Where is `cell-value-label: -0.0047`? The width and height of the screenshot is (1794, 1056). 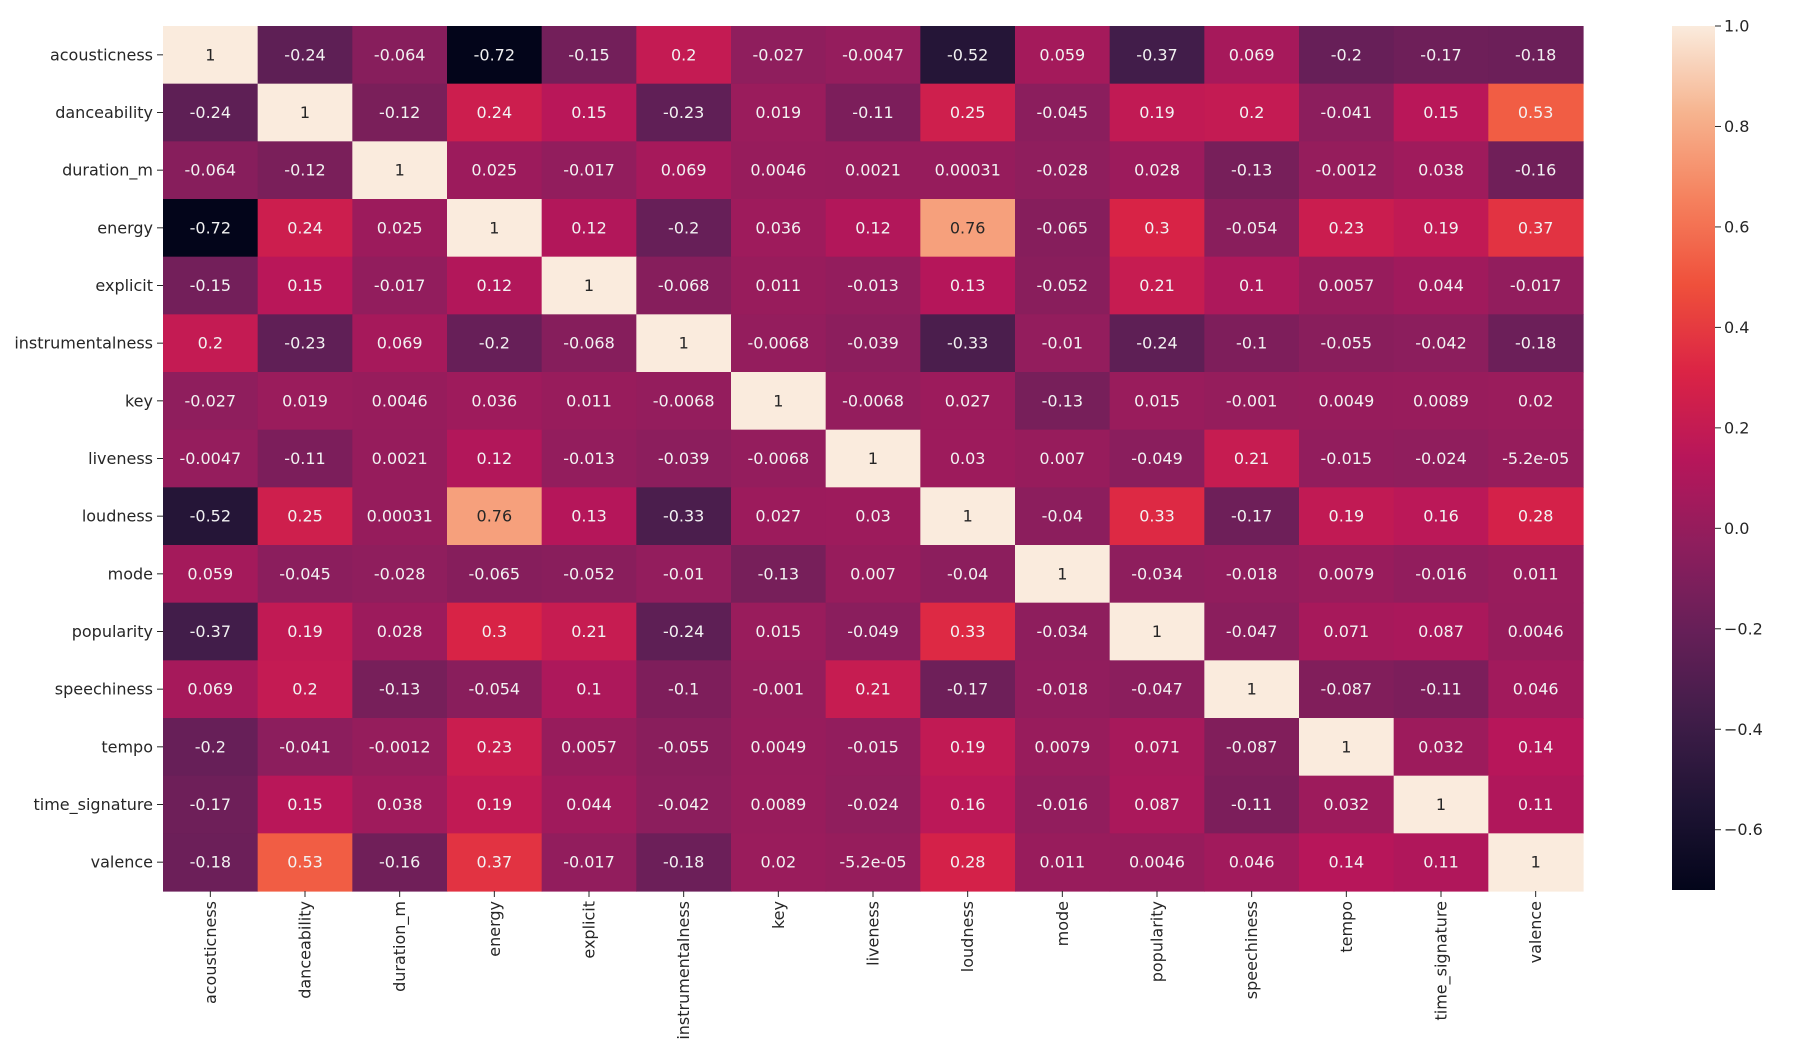
cell-value-label: -0.0047 is located at coordinates (873, 54).